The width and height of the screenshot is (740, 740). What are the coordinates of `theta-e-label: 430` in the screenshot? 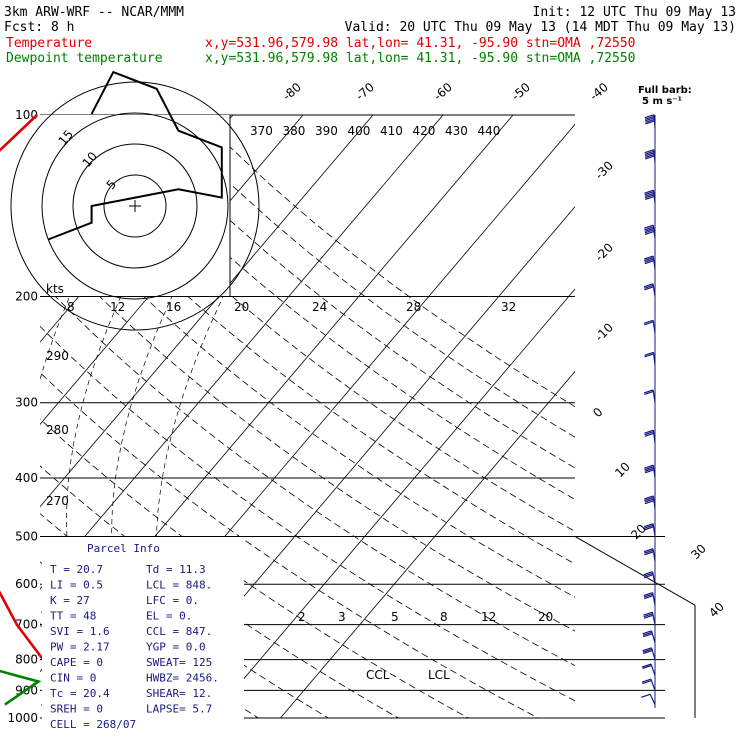 It's located at (456, 131).